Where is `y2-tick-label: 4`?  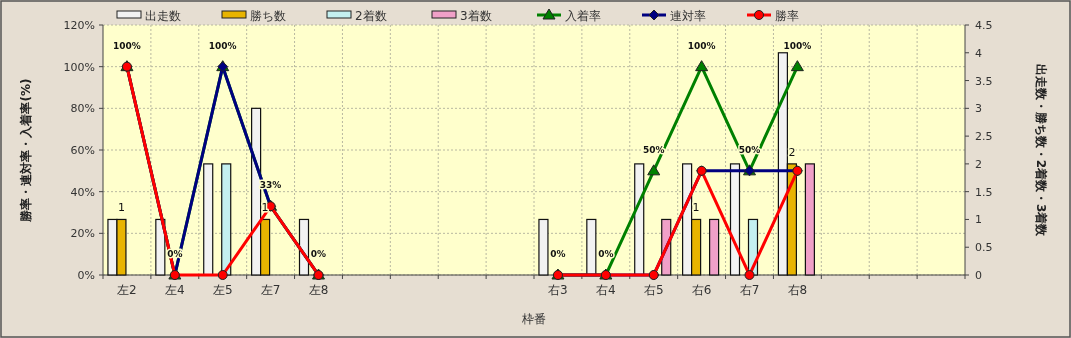 y2-tick-label: 4 is located at coordinates (978, 53).